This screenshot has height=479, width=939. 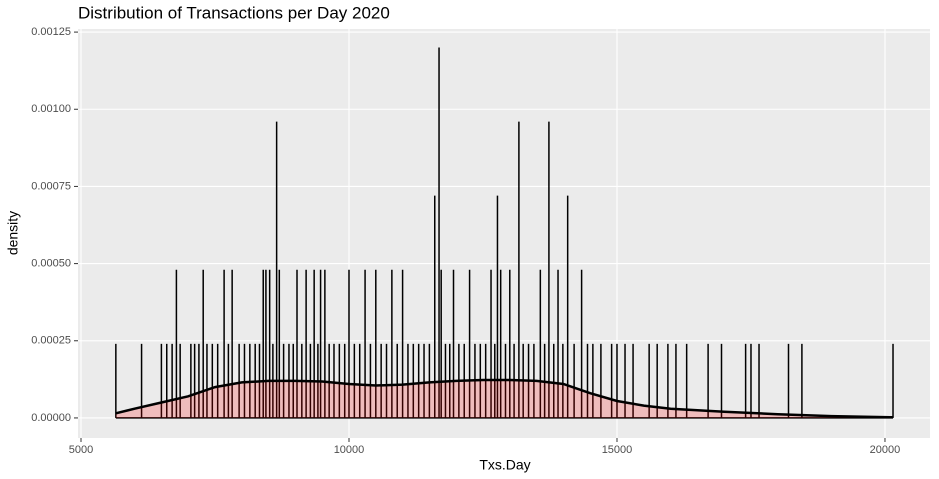 I want to click on x-tick-label: 5000, so click(x=81, y=450).